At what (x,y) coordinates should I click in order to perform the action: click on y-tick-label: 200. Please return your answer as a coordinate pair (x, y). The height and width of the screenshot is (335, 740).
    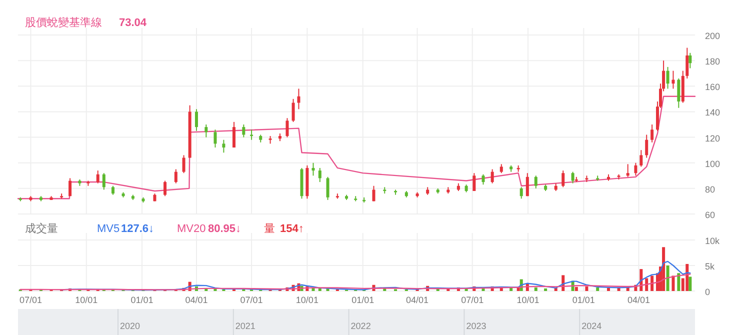
    Looking at the image, I should click on (712, 36).